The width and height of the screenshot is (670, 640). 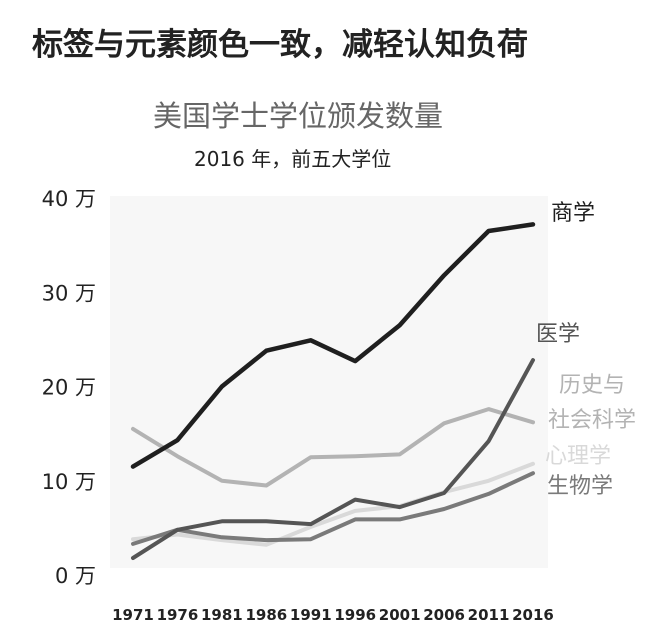 I want to click on chart-title: 美国学士学位颁发数量, so click(x=298, y=116).